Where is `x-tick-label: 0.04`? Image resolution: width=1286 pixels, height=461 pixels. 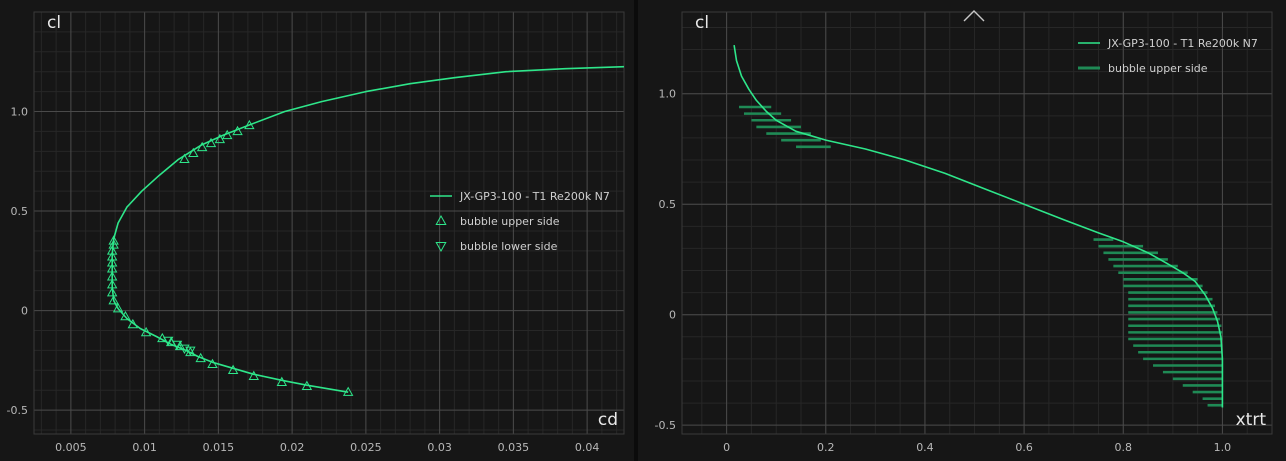 x-tick-label: 0.04 is located at coordinates (587, 447).